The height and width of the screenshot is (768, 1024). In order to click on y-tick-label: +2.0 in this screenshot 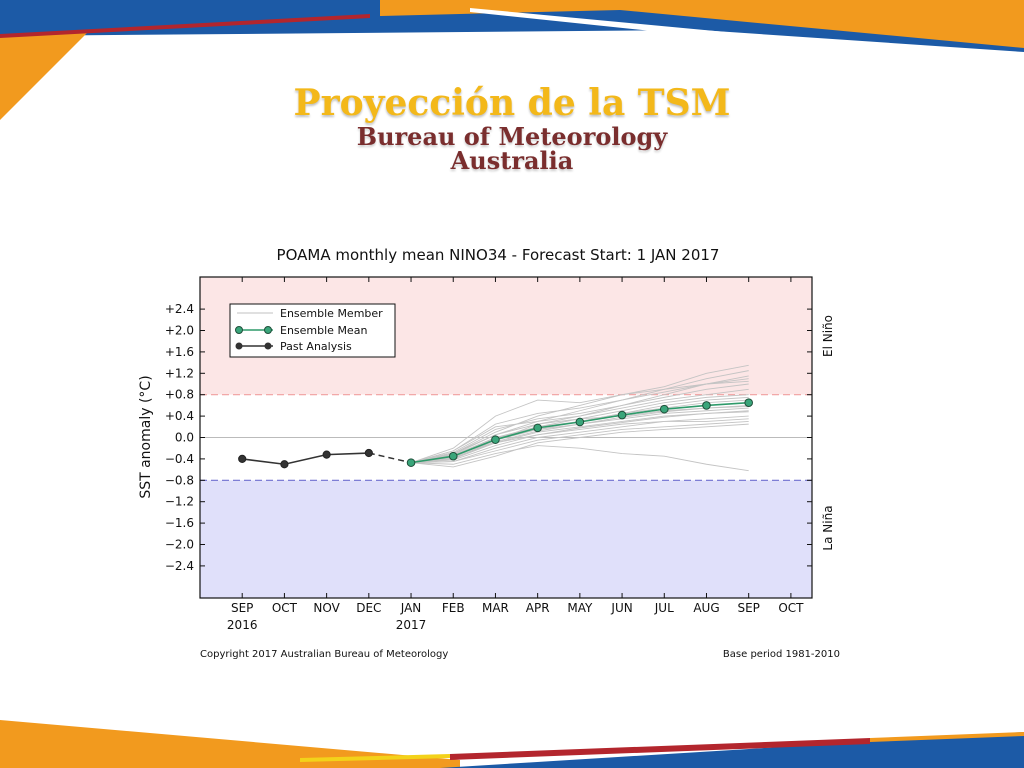, I will do `click(179, 331)`.